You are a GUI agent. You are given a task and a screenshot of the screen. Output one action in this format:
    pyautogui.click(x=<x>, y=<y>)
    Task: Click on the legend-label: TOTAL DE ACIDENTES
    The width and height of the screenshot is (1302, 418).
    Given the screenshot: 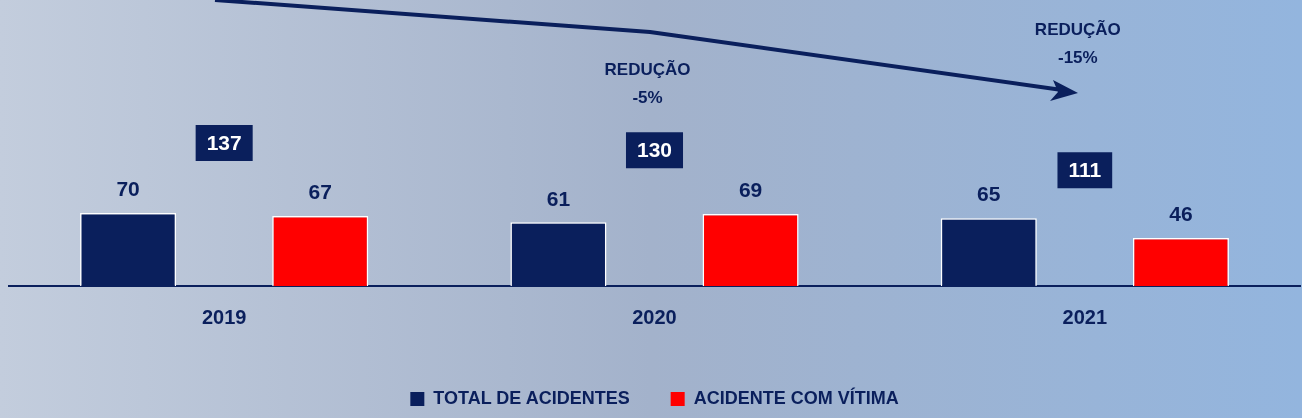 What is the action you would take?
    pyautogui.click(x=531, y=397)
    